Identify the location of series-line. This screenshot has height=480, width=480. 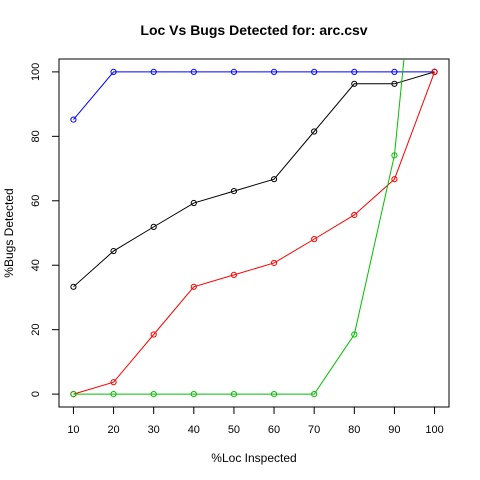
(254, 95).